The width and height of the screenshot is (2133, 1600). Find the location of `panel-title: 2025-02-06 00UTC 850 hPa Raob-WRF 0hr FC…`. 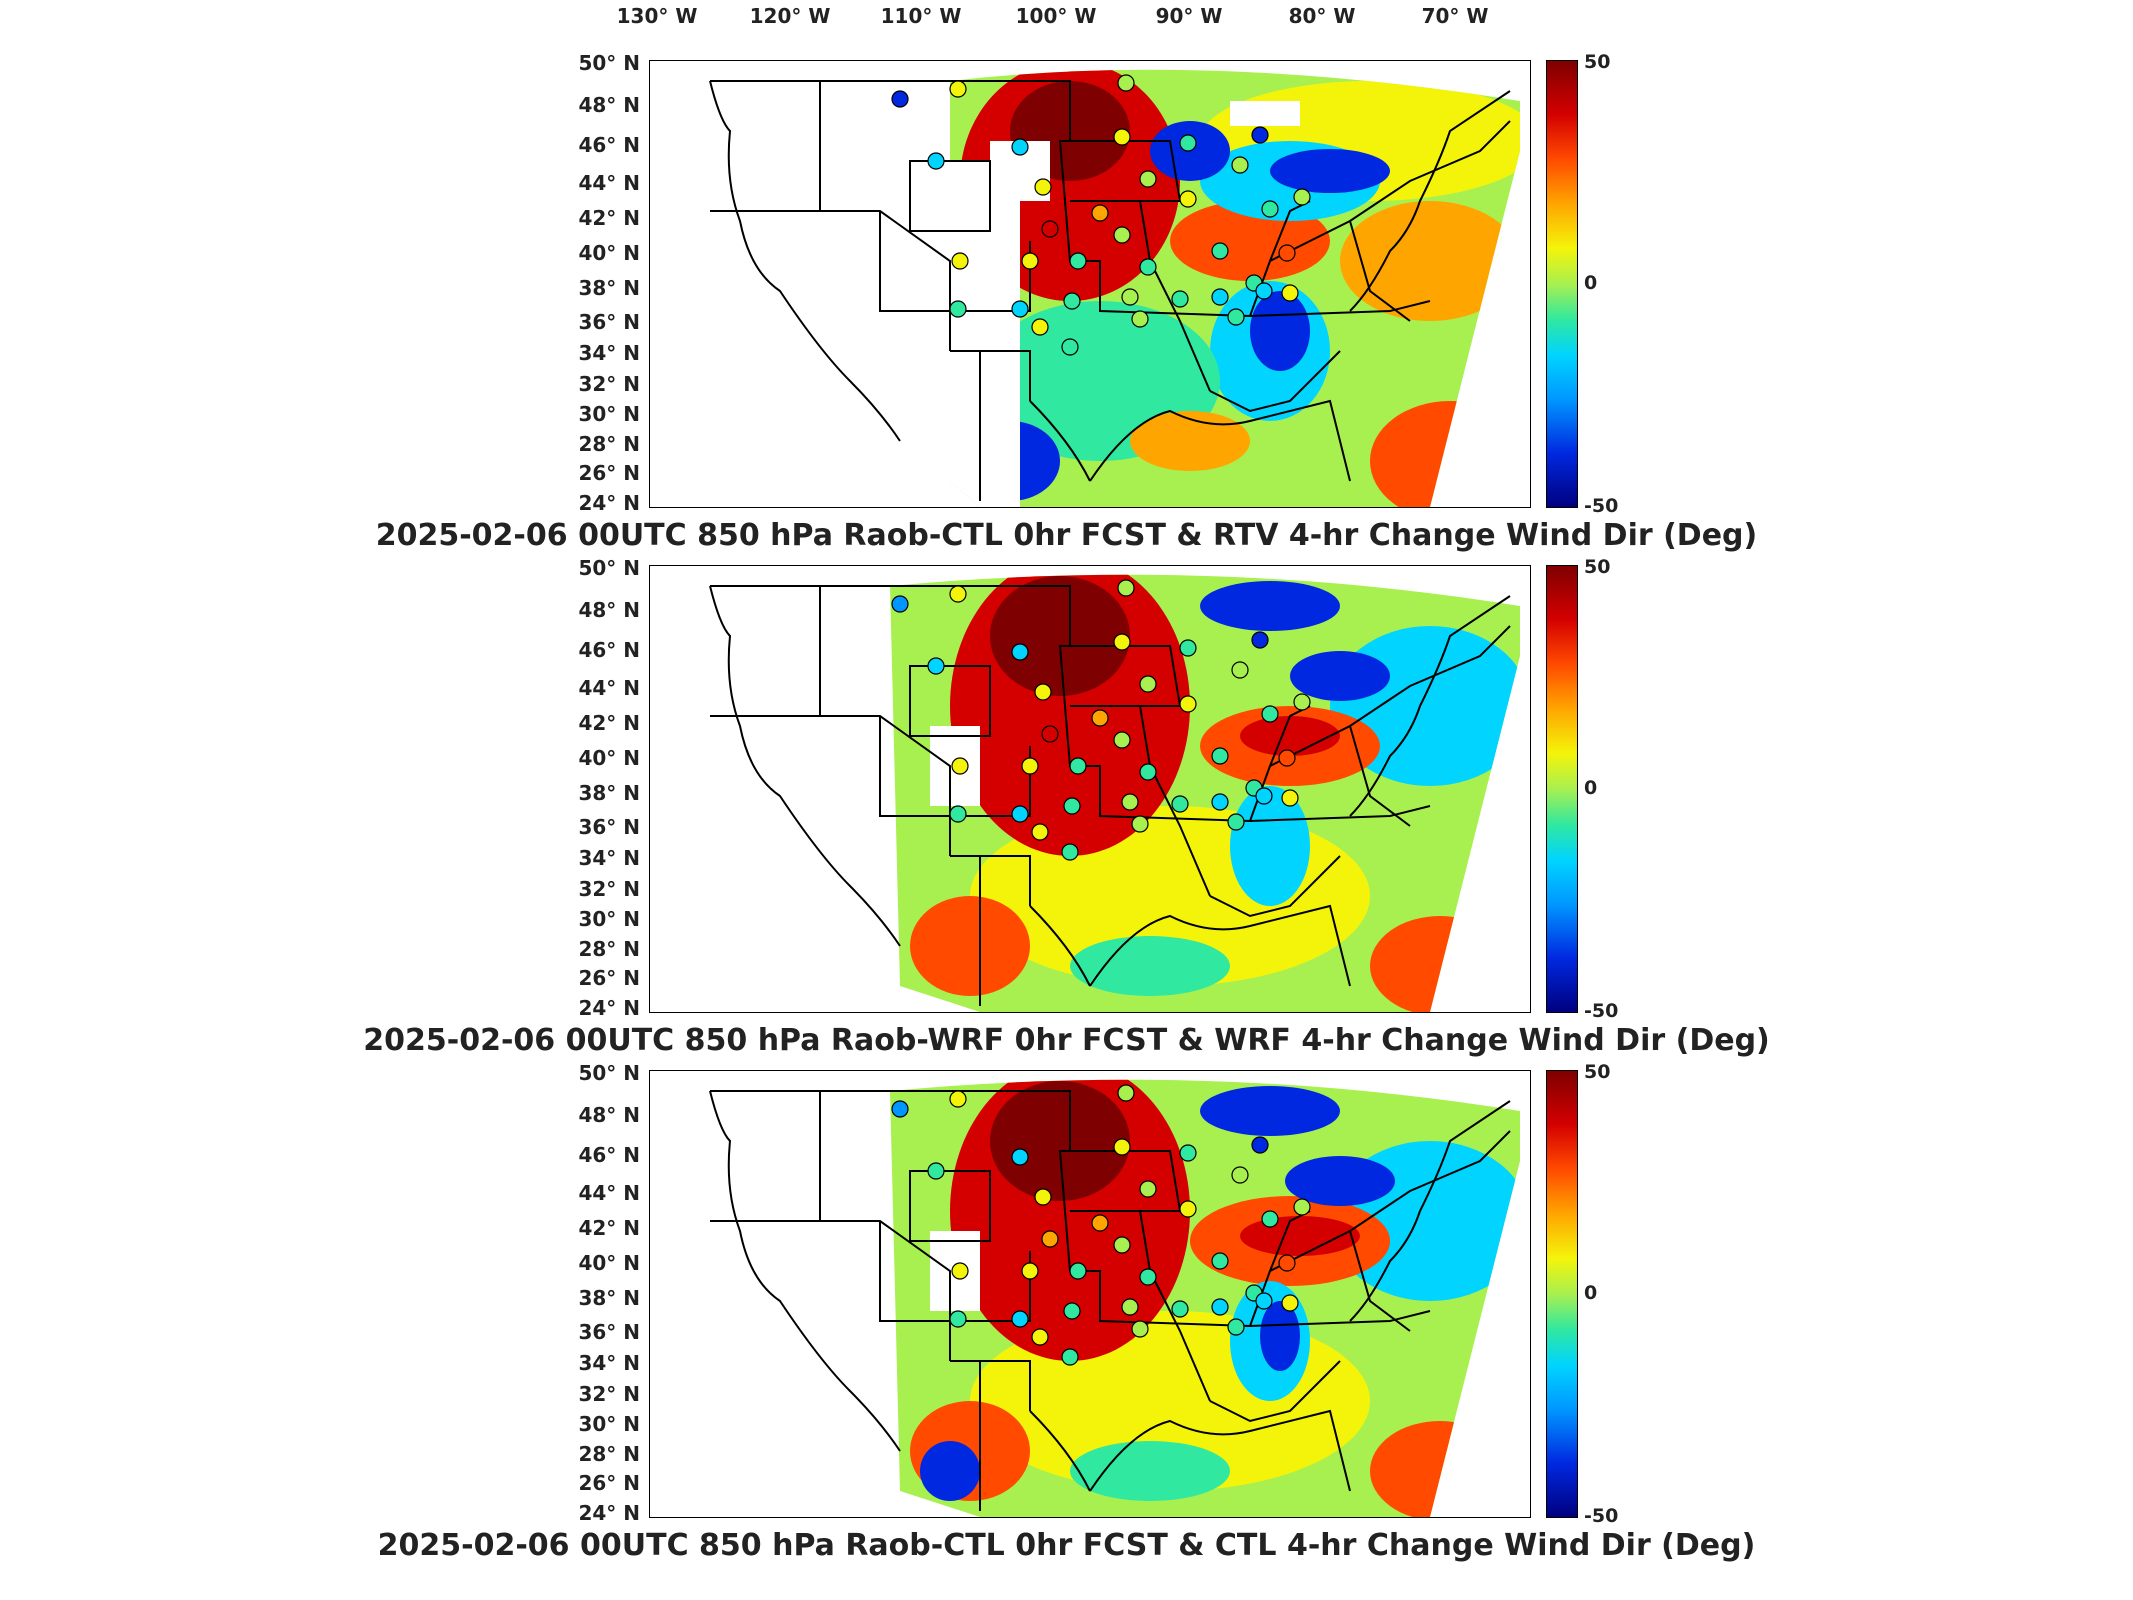

panel-title: 2025-02-06 00UTC 850 hPa Raob-WRF 0hr FC… is located at coordinates (1066, 1040).